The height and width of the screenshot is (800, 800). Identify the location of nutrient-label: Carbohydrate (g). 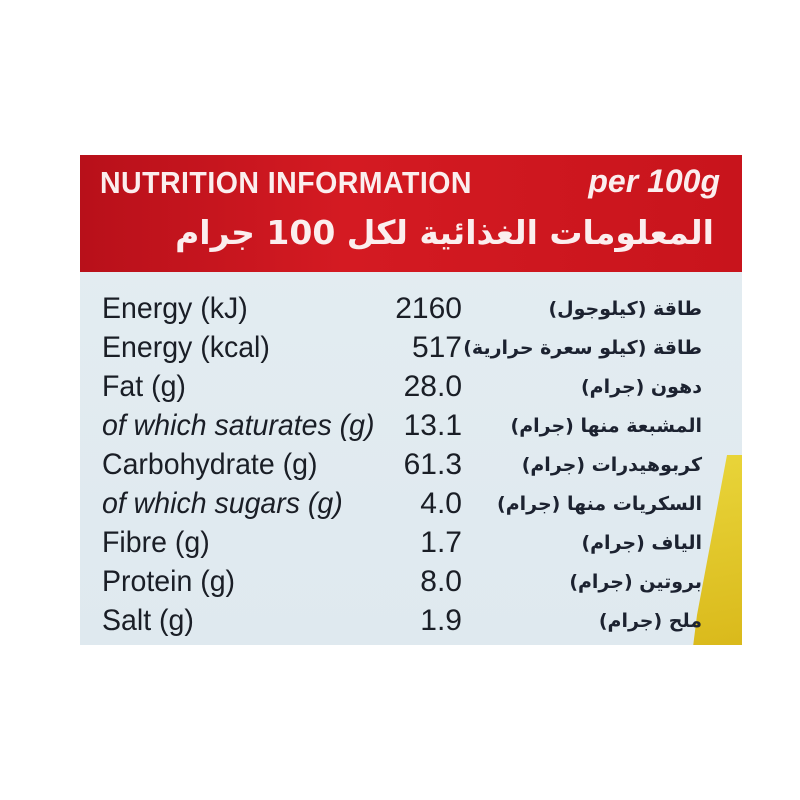
(210, 464).